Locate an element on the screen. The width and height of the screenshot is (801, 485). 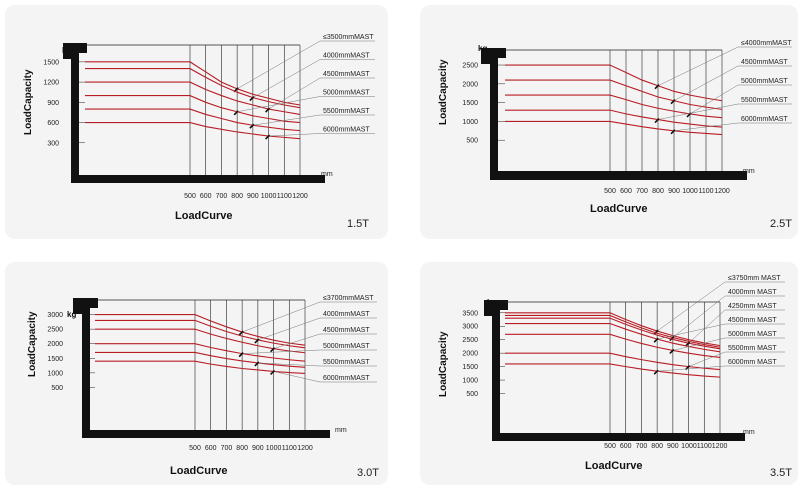
legend-label: 6000mmMAST is located at coordinates (346, 130).